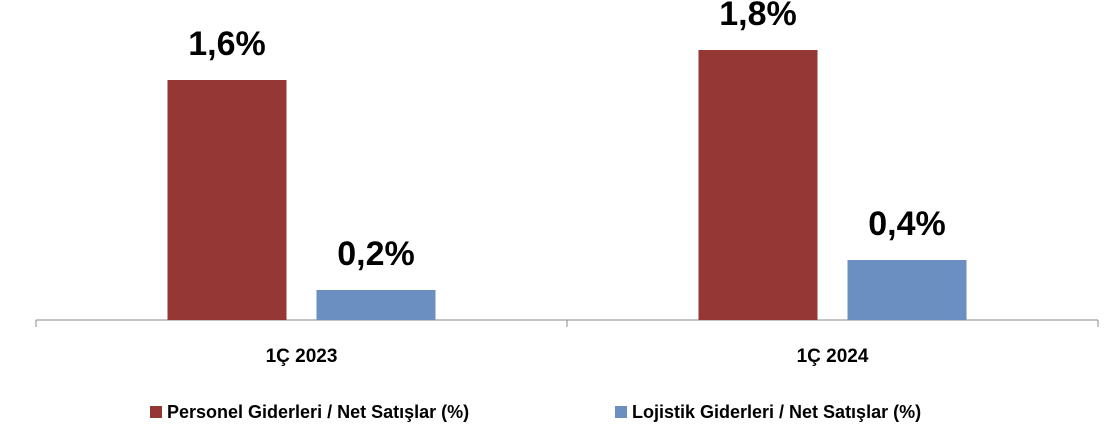  Describe the element at coordinates (376, 254) in the screenshot. I see `data-label: 0,2%` at that location.